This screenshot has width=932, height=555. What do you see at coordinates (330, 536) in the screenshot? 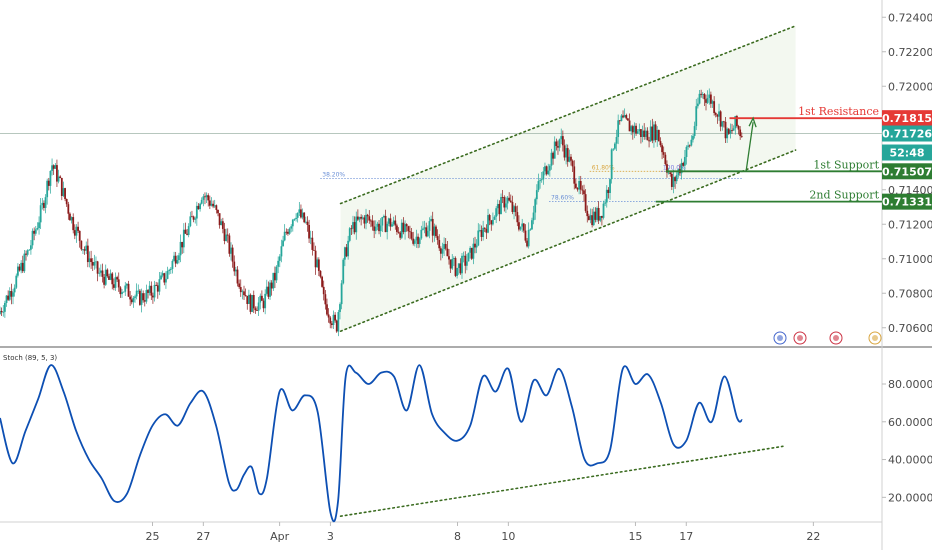
I see `date-tick-label: 3` at bounding box center [330, 536].